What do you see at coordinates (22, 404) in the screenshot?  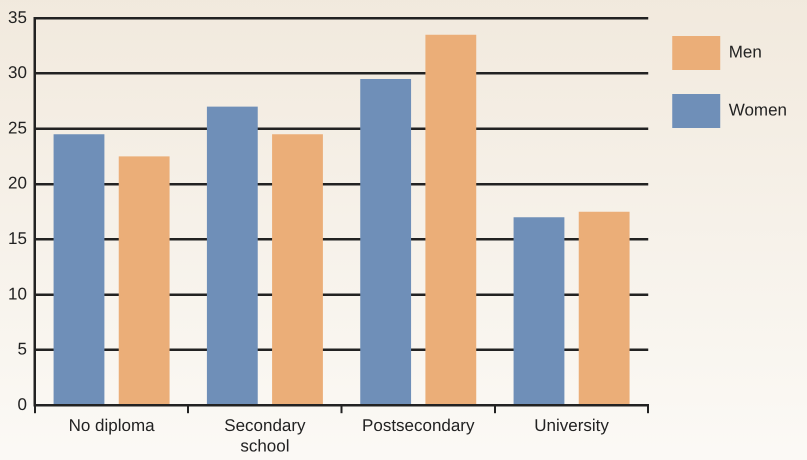 I see `y-tick-label: 0` at bounding box center [22, 404].